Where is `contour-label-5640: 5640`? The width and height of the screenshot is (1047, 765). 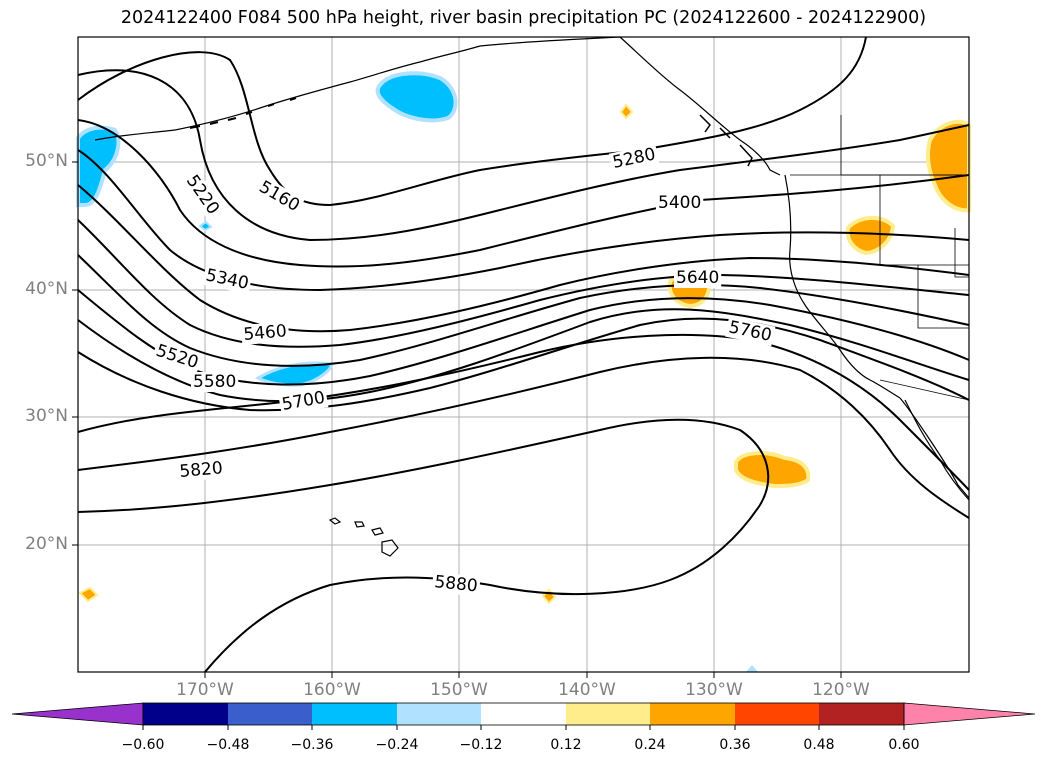
contour-label-5640: 5640 is located at coordinates (697, 278).